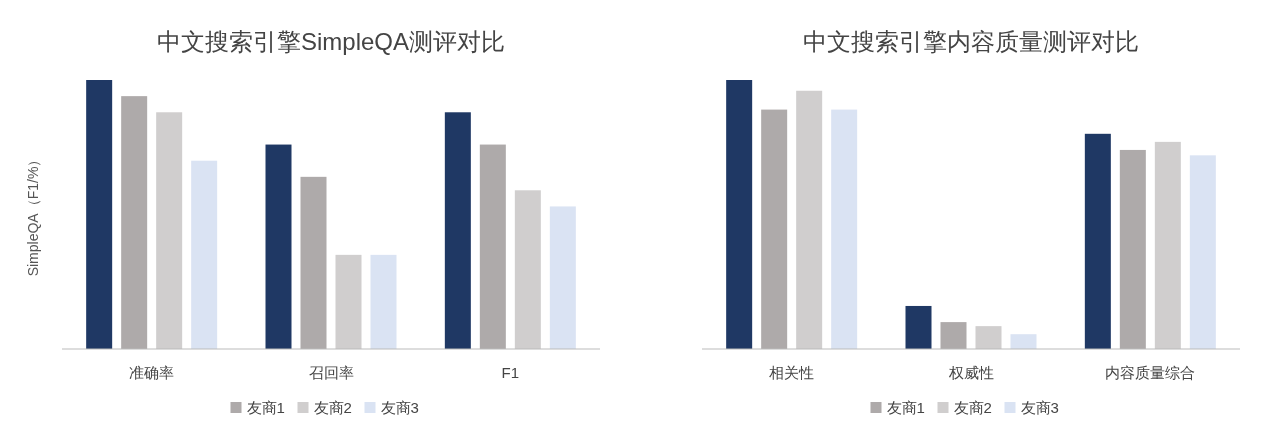 The height and width of the screenshot is (424, 1280). Describe the element at coordinates (33, 214) in the screenshot. I see `y-axis-title: SimpleQA（F1/%）` at that location.